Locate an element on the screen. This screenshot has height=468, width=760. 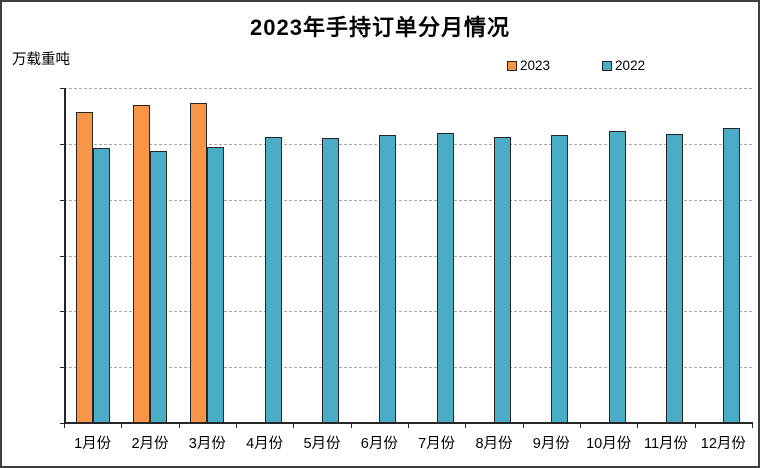
y-tick-label-12000: 12000 is located at coordinates (1, 88).